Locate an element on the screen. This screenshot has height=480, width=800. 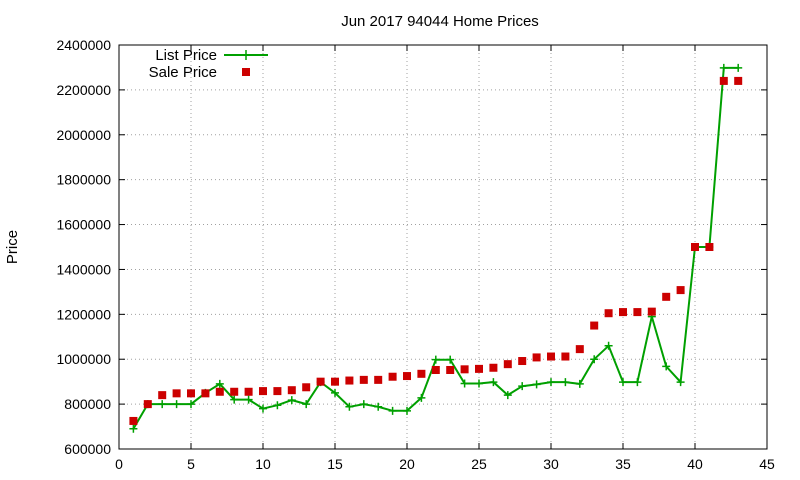
x-tick-label: 15 is located at coordinates (335, 464).